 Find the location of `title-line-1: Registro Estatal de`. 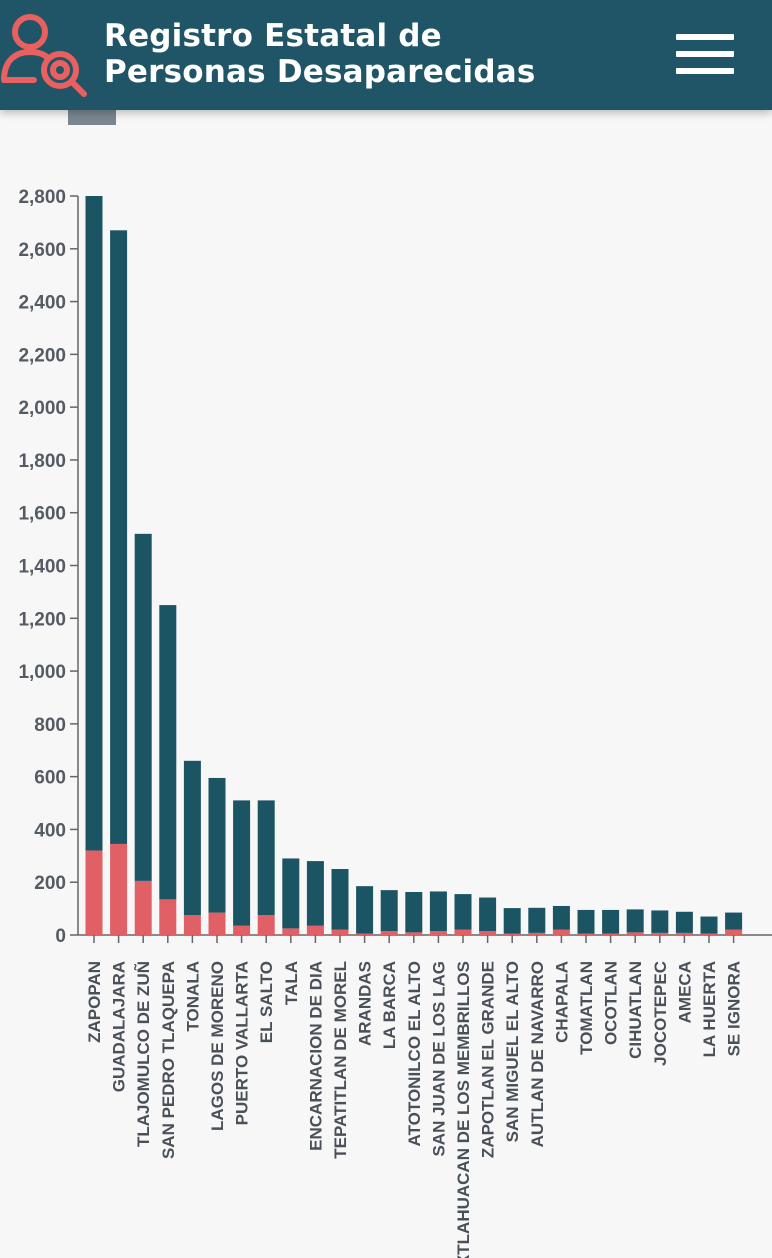

title-line-1: Registro Estatal de is located at coordinates (273, 36).